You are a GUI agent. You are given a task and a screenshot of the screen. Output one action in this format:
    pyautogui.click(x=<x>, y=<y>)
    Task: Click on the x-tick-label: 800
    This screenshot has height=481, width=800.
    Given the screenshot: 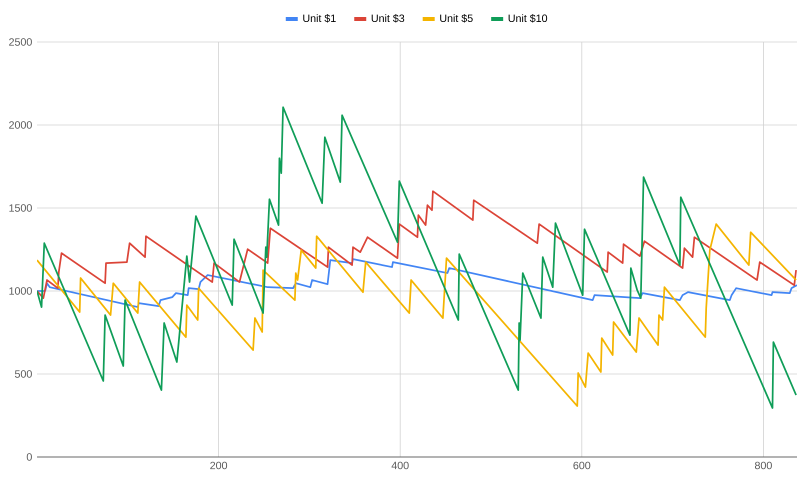 What is the action you would take?
    pyautogui.click(x=763, y=466)
    